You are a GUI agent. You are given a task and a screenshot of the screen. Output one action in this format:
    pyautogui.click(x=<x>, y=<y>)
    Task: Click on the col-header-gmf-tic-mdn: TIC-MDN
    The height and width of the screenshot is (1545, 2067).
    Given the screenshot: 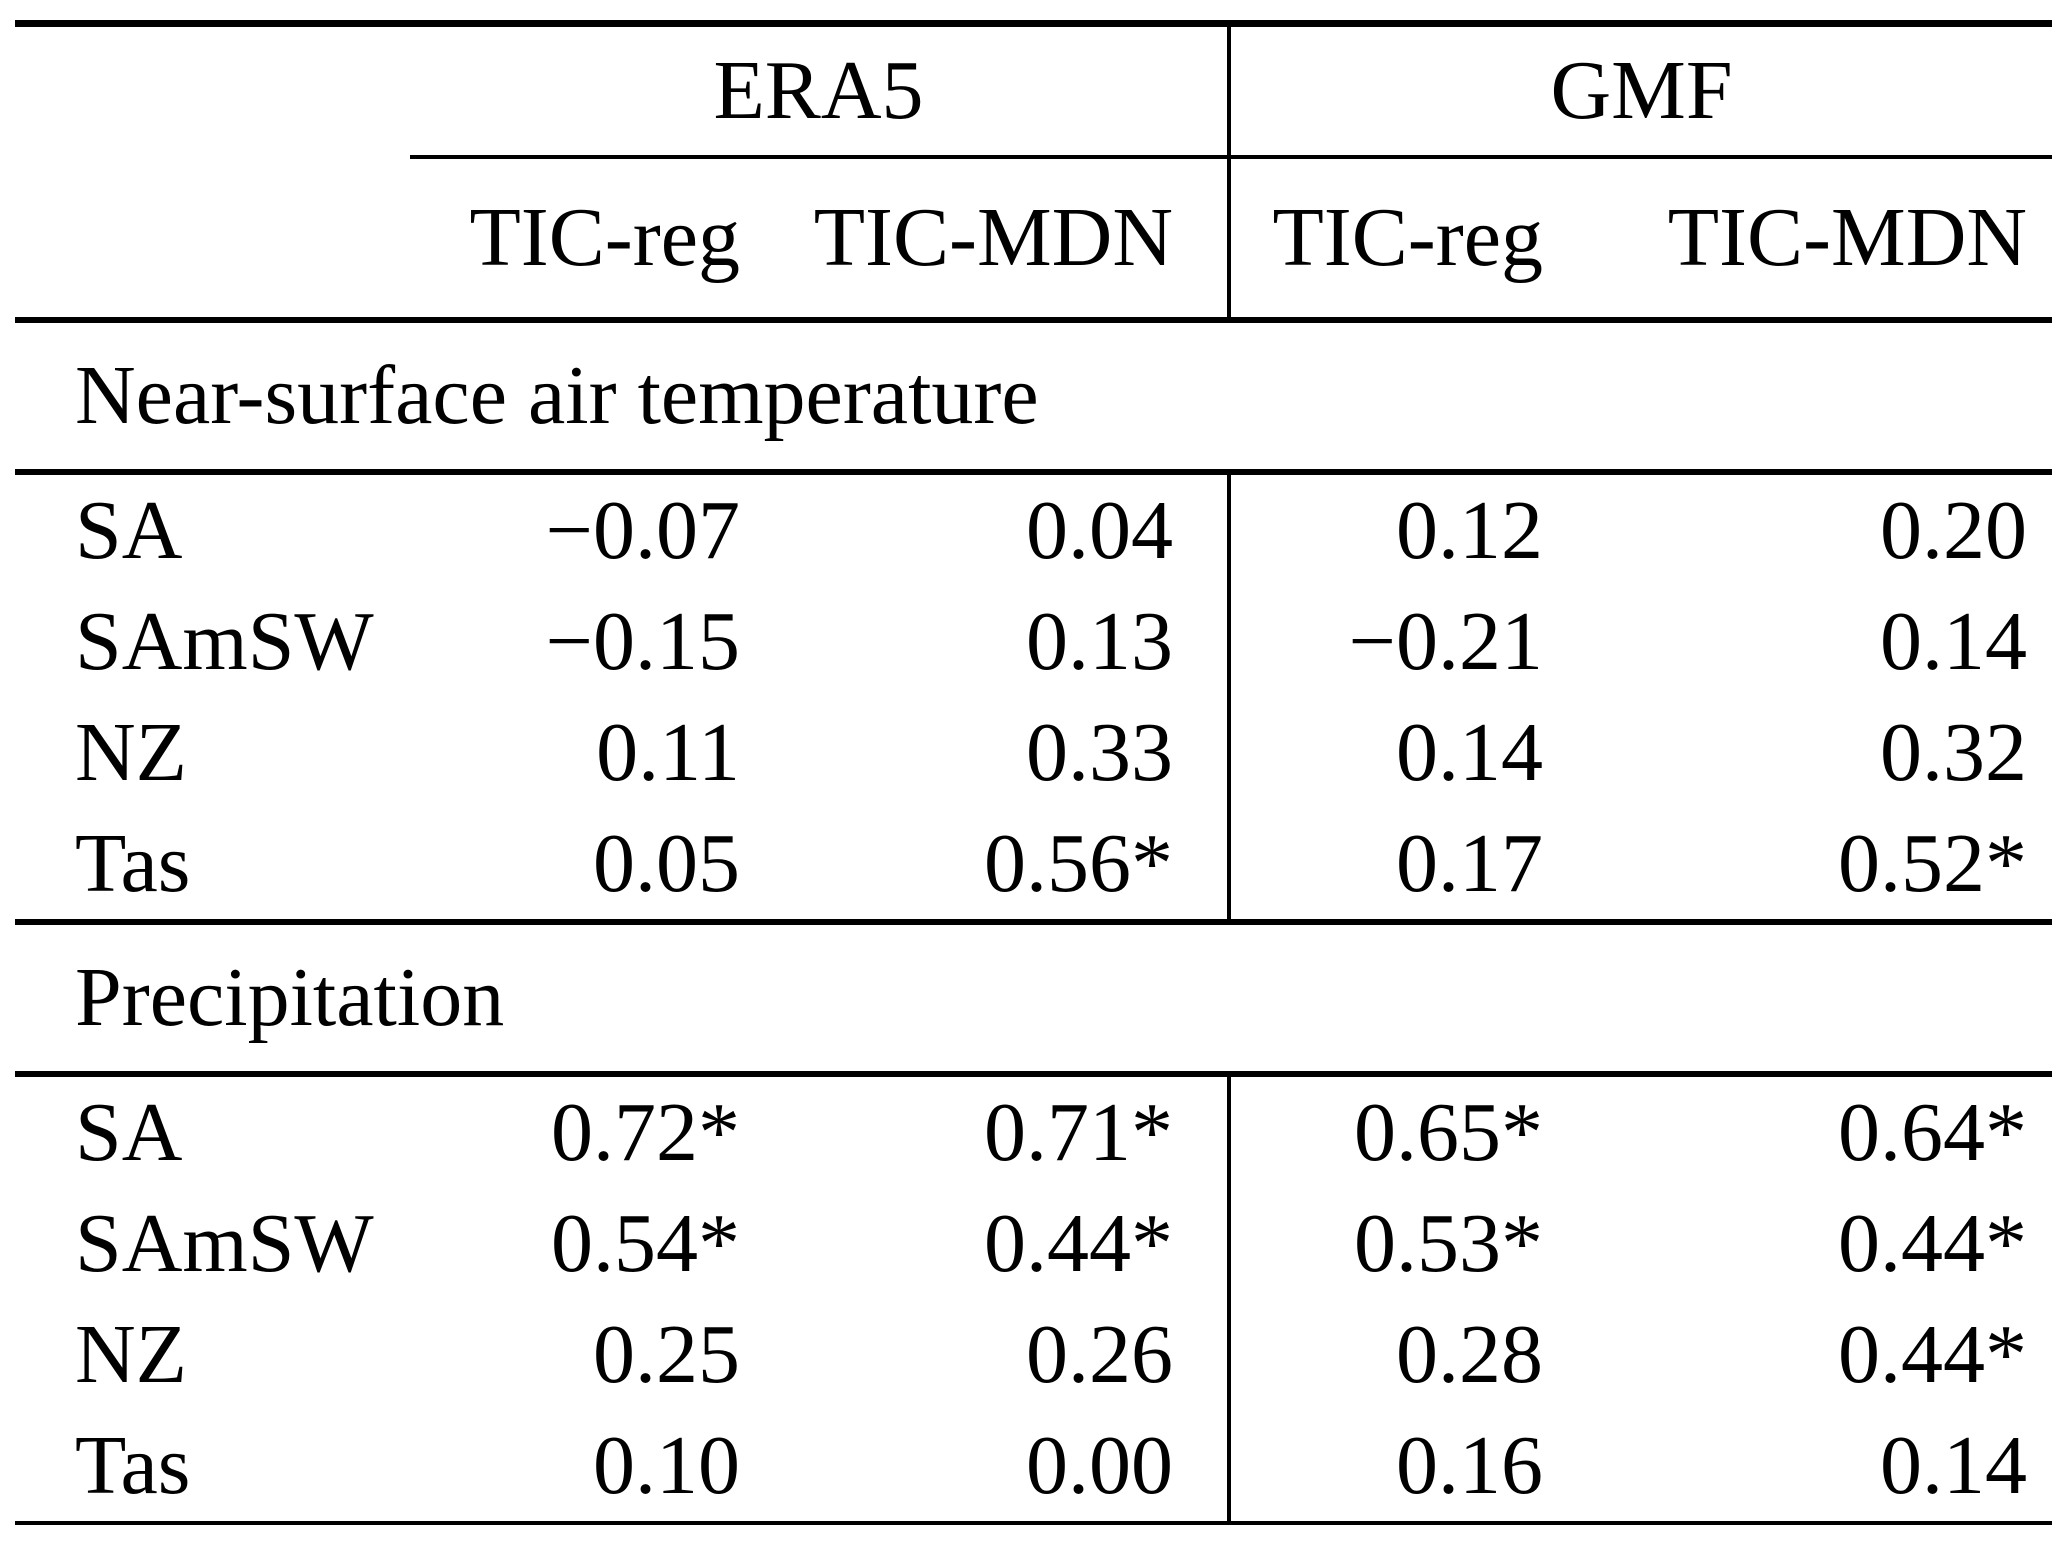 What is the action you would take?
    pyautogui.click(x=1802, y=240)
    